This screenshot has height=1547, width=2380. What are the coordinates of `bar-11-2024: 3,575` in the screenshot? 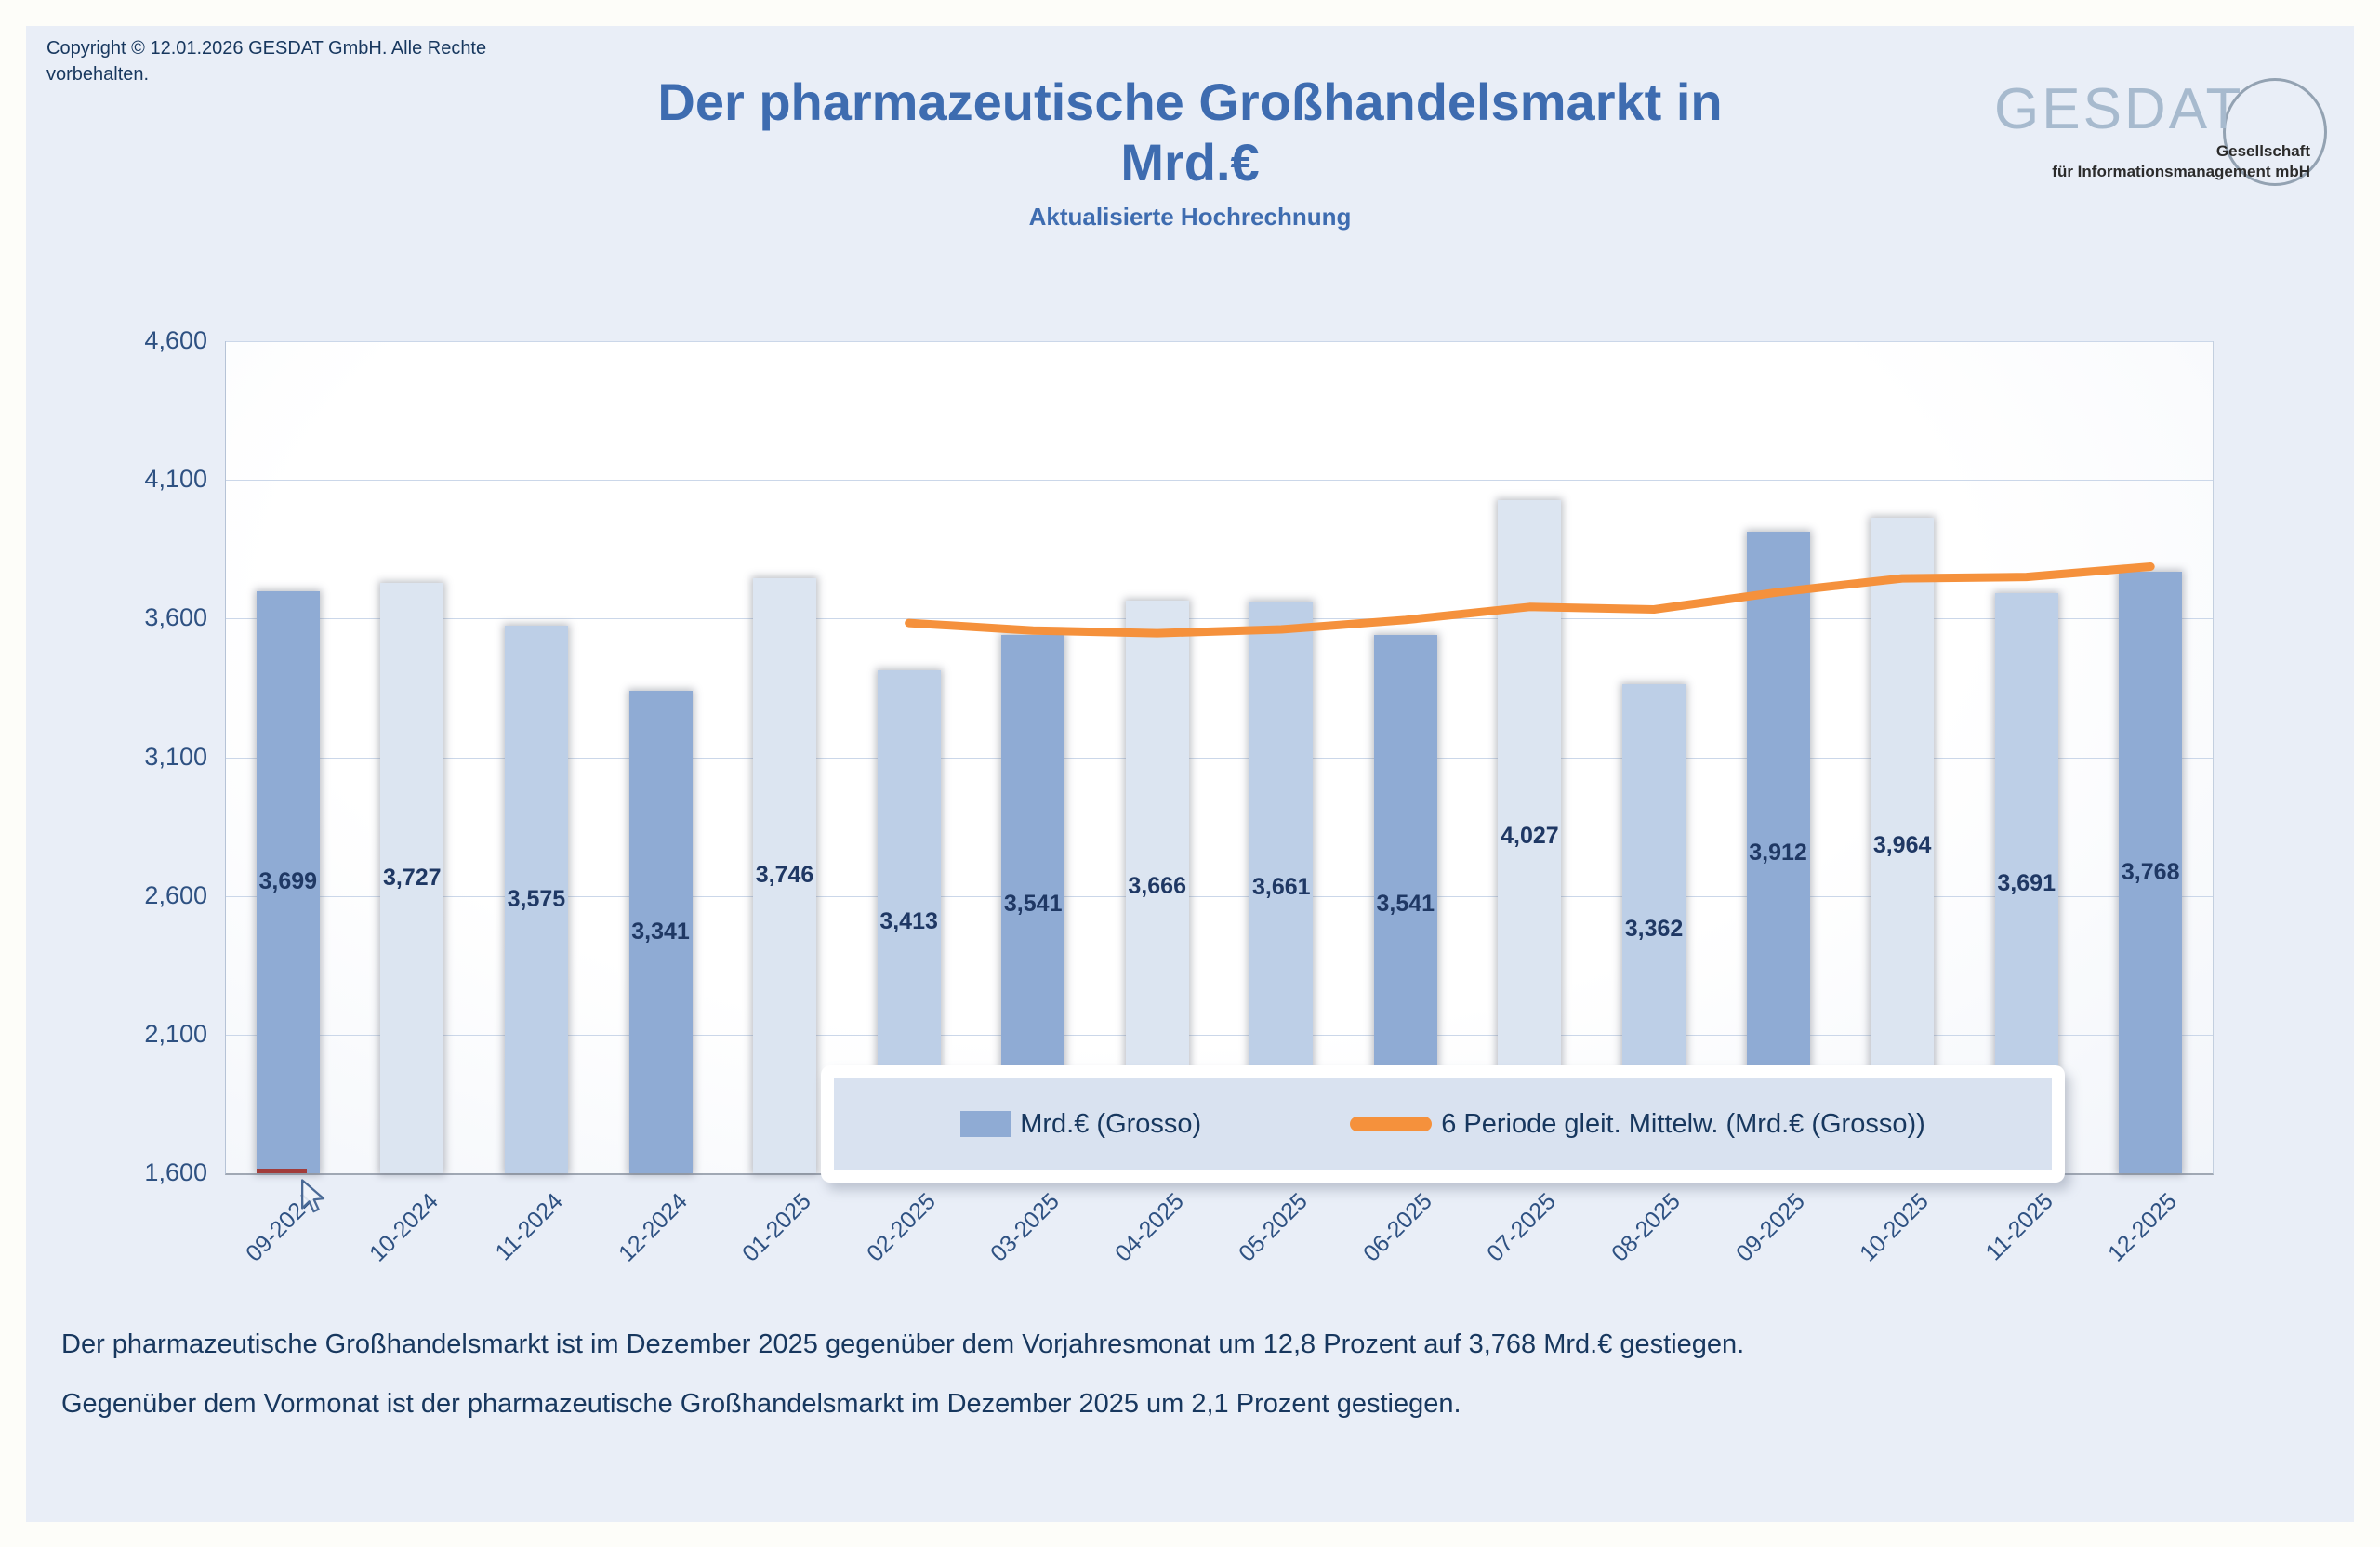 It's located at (536, 899).